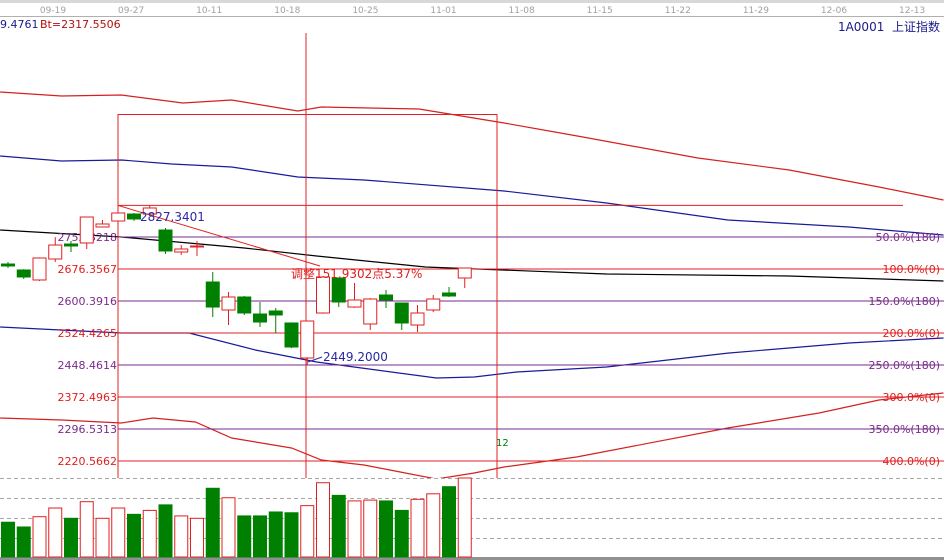 The height and width of the screenshot is (560, 944). What do you see at coordinates (19, 24) in the screenshot?
I see `indicator-value: 9.4761` at bounding box center [19, 24].